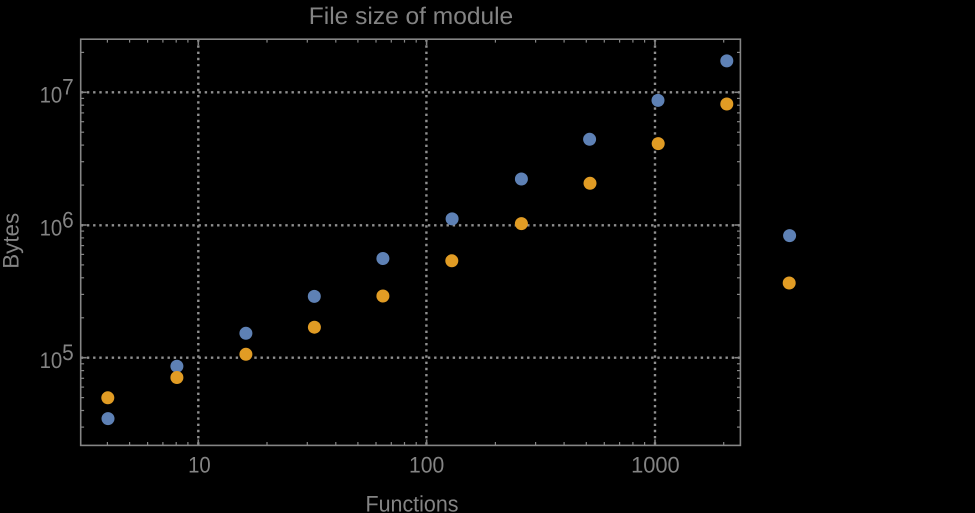 The height and width of the screenshot is (513, 975). What do you see at coordinates (655, 464) in the screenshot?
I see `svg-text: 1000` at bounding box center [655, 464].